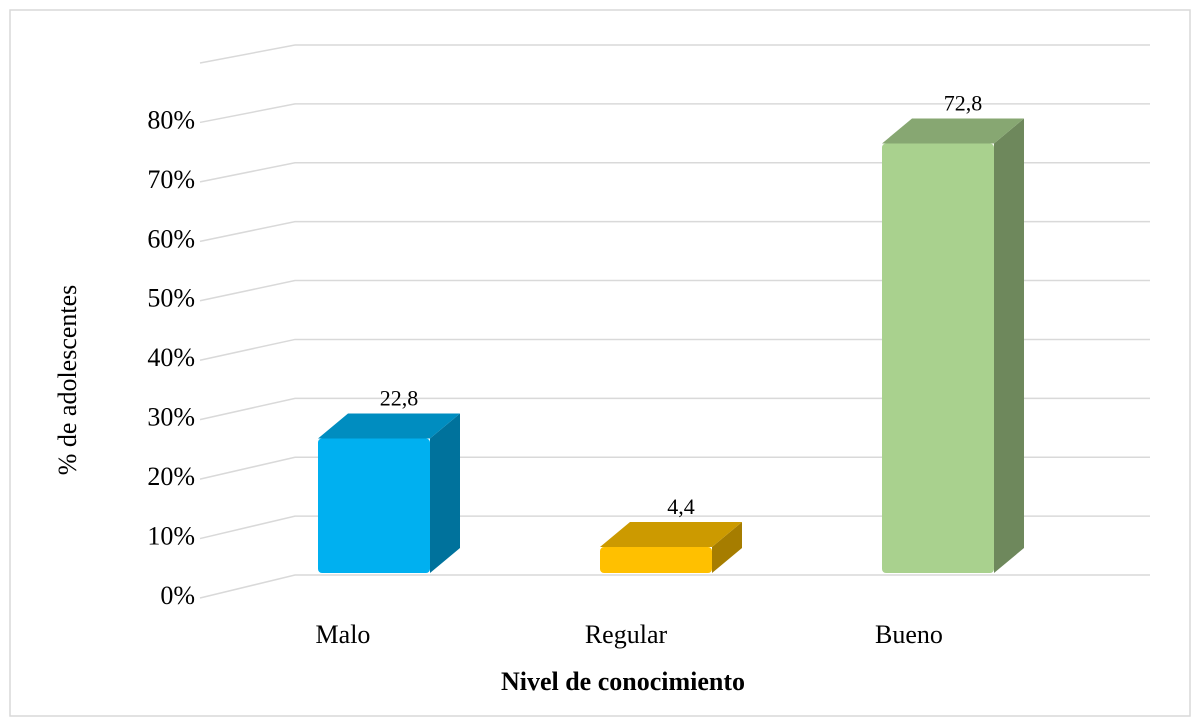 This screenshot has height=726, width=1200. Describe the element at coordinates (963, 103) in the screenshot. I see `data-label: 72,8` at that location.